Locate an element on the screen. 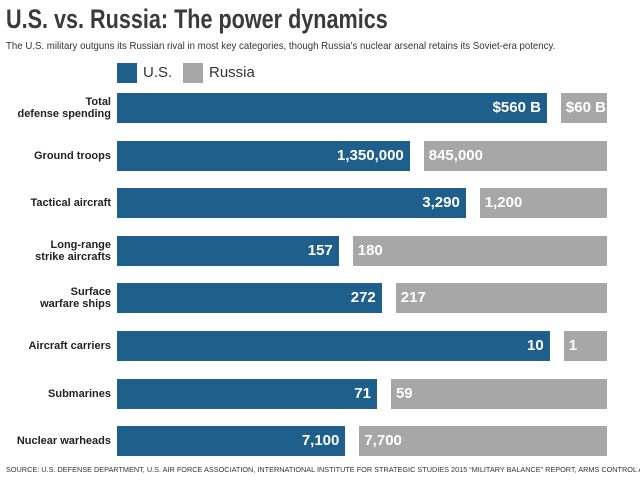 The height and width of the screenshot is (480, 640). value-label: 157 is located at coordinates (320, 250).